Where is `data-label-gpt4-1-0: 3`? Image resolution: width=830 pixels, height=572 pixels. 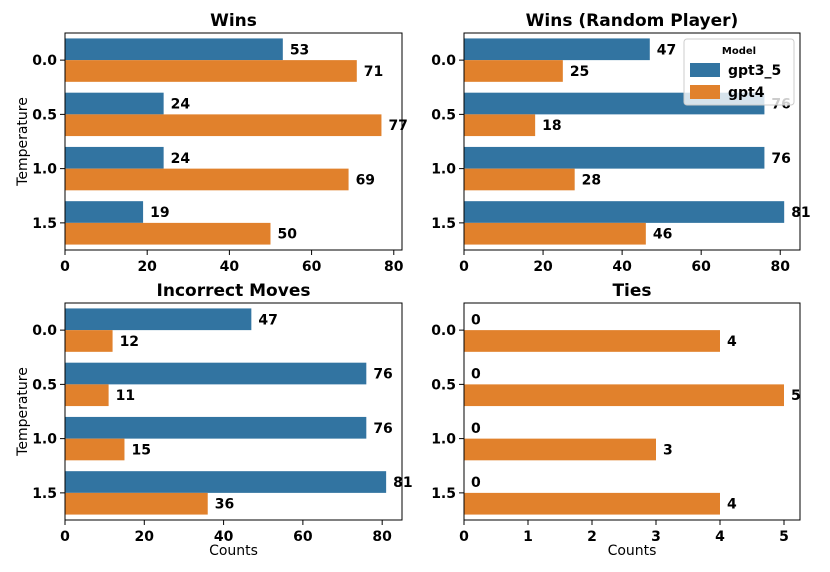 data-label-gpt4-1-0: 3 is located at coordinates (668, 450).